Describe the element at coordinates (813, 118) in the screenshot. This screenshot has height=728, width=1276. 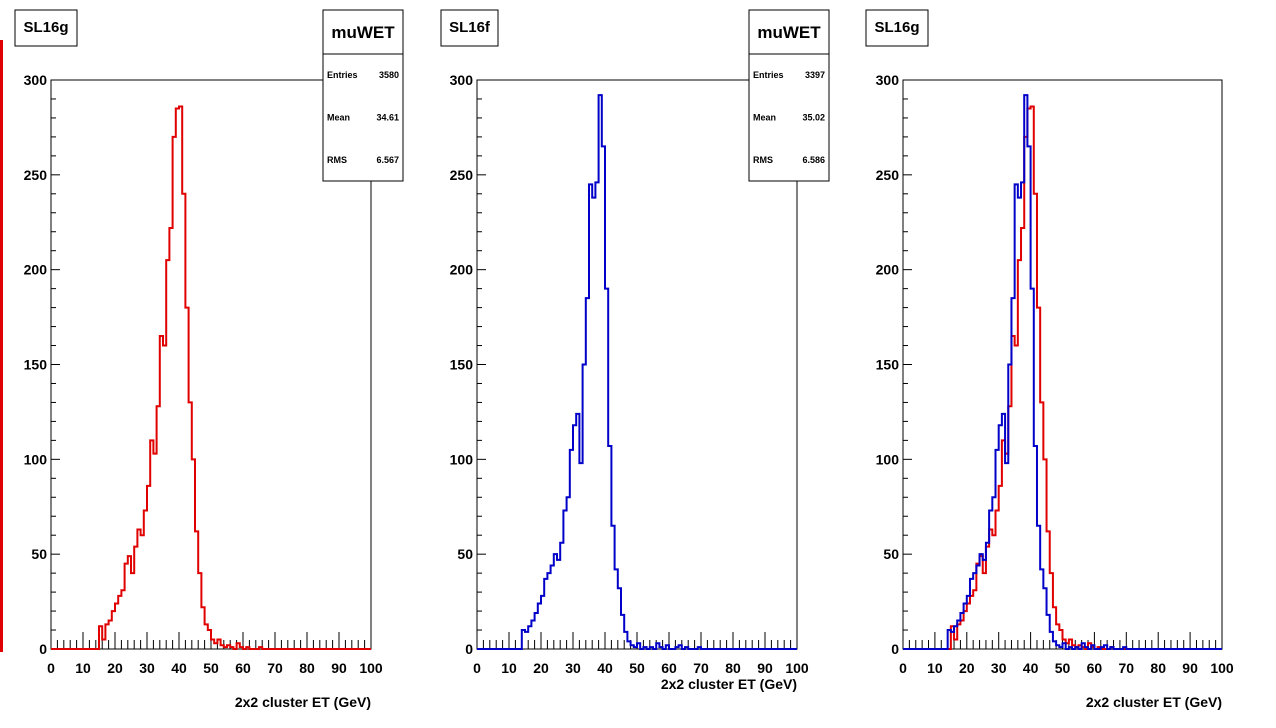
I see `stats-row-value: 35.02` at that location.